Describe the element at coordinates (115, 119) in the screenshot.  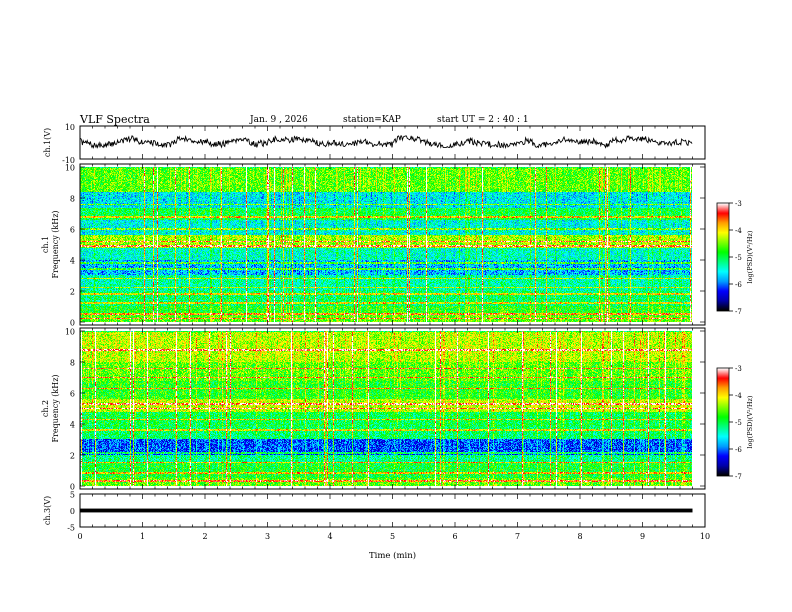
I see `figure-title: VLF Spectra` at that location.